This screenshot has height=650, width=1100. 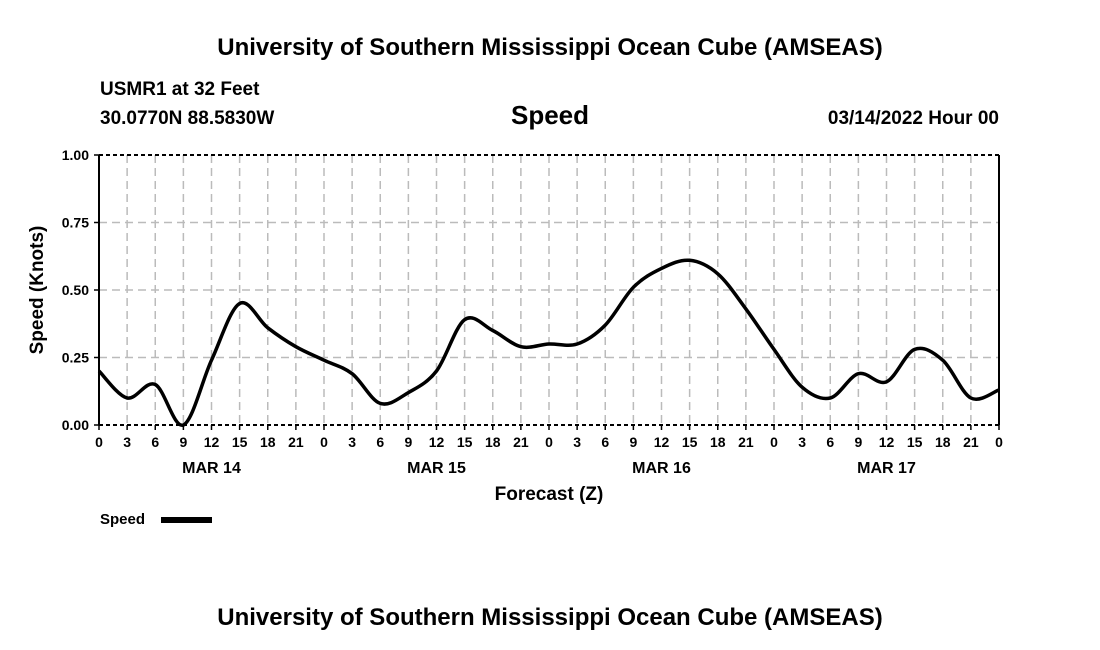 What do you see at coordinates (661, 468) in the screenshot?
I see `day-label: MAR 16` at bounding box center [661, 468].